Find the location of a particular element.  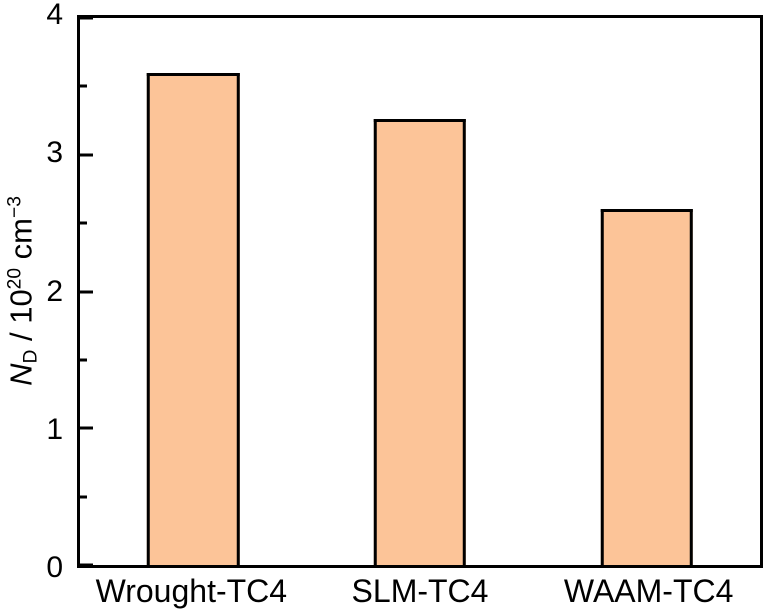

y-tick-label: 4 is located at coordinates (54, 15).